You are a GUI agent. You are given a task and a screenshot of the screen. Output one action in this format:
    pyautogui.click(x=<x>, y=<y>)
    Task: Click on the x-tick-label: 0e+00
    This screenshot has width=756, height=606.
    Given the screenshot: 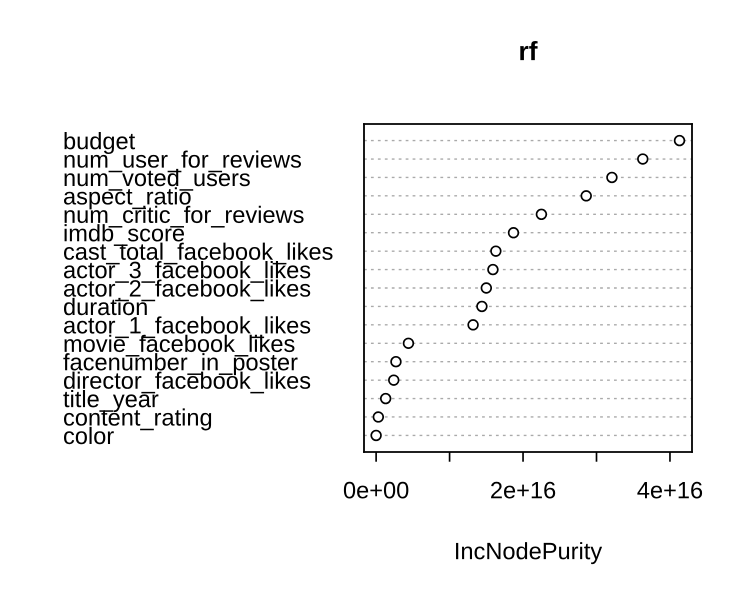 What is the action you would take?
    pyautogui.click(x=376, y=490)
    